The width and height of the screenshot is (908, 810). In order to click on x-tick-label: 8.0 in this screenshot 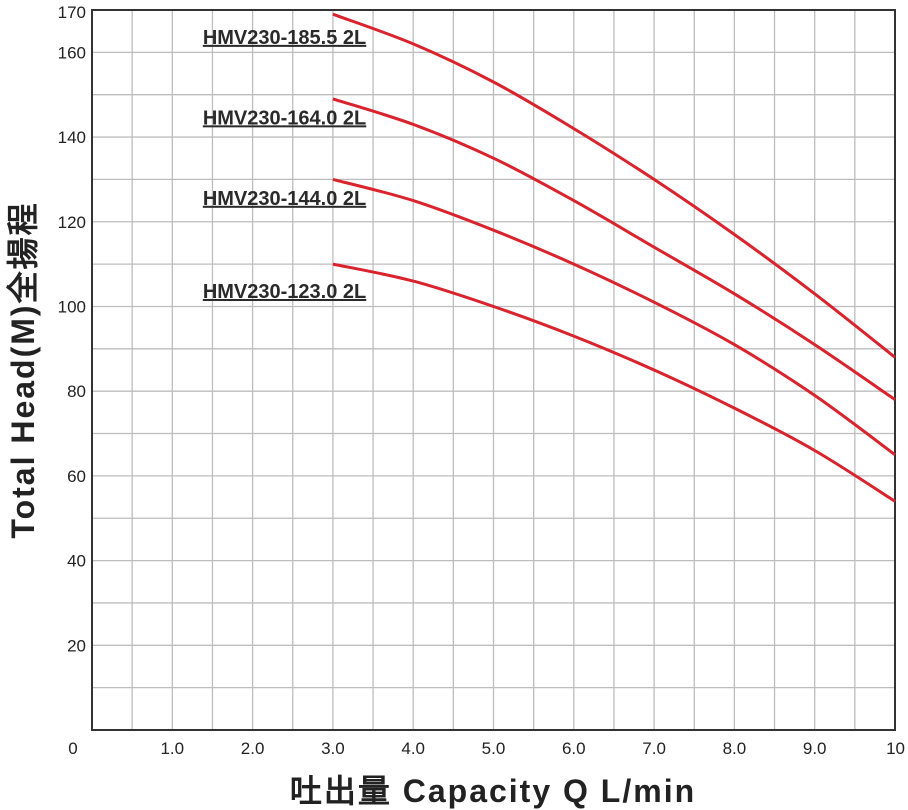, I will do `click(735, 748)`.